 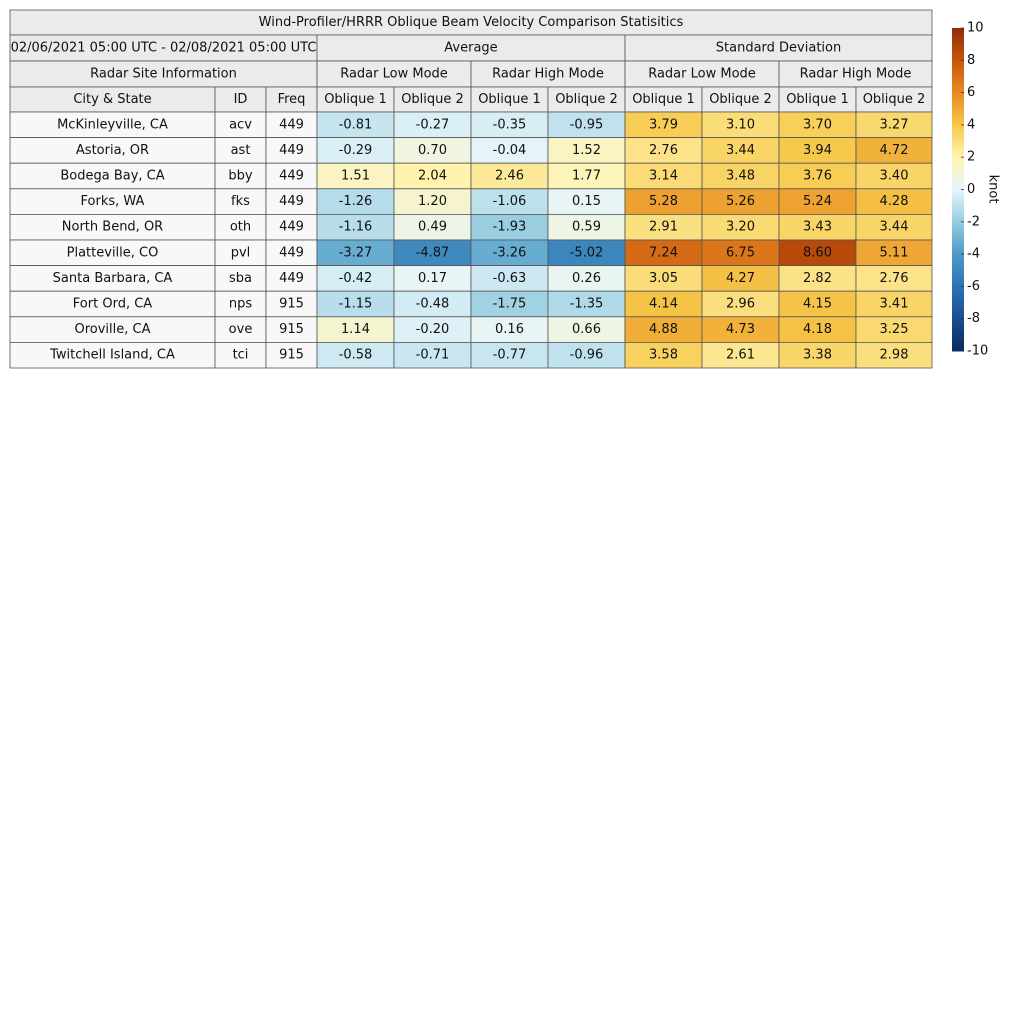 I want to click on site-cell: Oroville, CA, so click(x=112, y=329).